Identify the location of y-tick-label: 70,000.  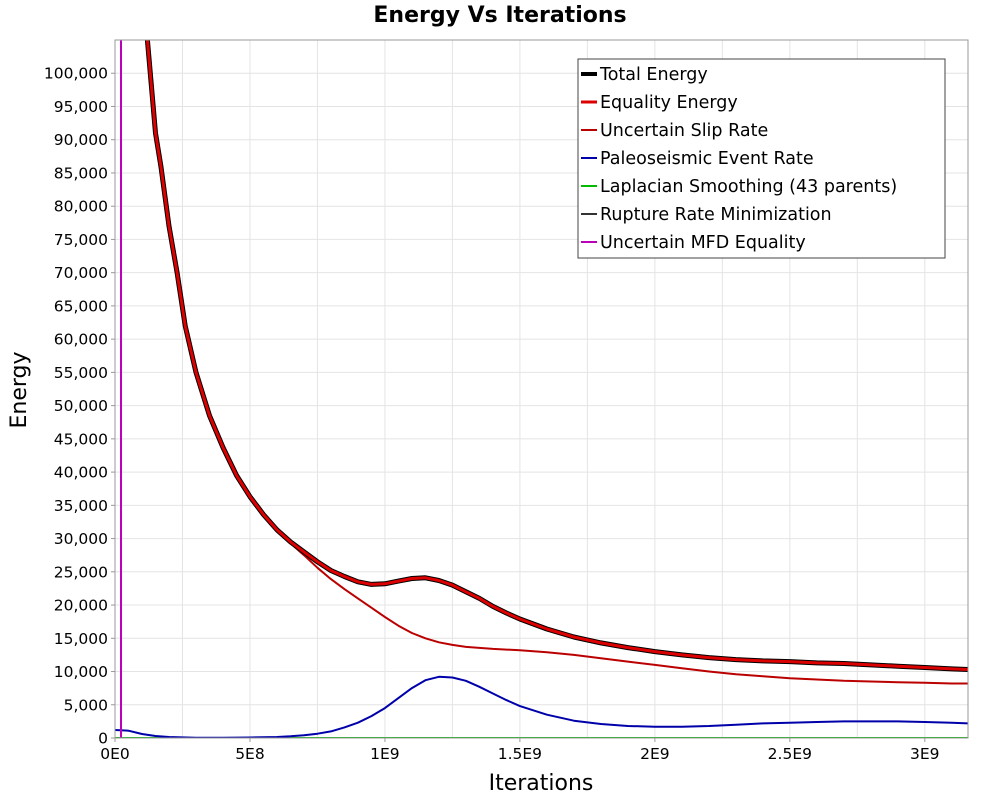
(81, 273).